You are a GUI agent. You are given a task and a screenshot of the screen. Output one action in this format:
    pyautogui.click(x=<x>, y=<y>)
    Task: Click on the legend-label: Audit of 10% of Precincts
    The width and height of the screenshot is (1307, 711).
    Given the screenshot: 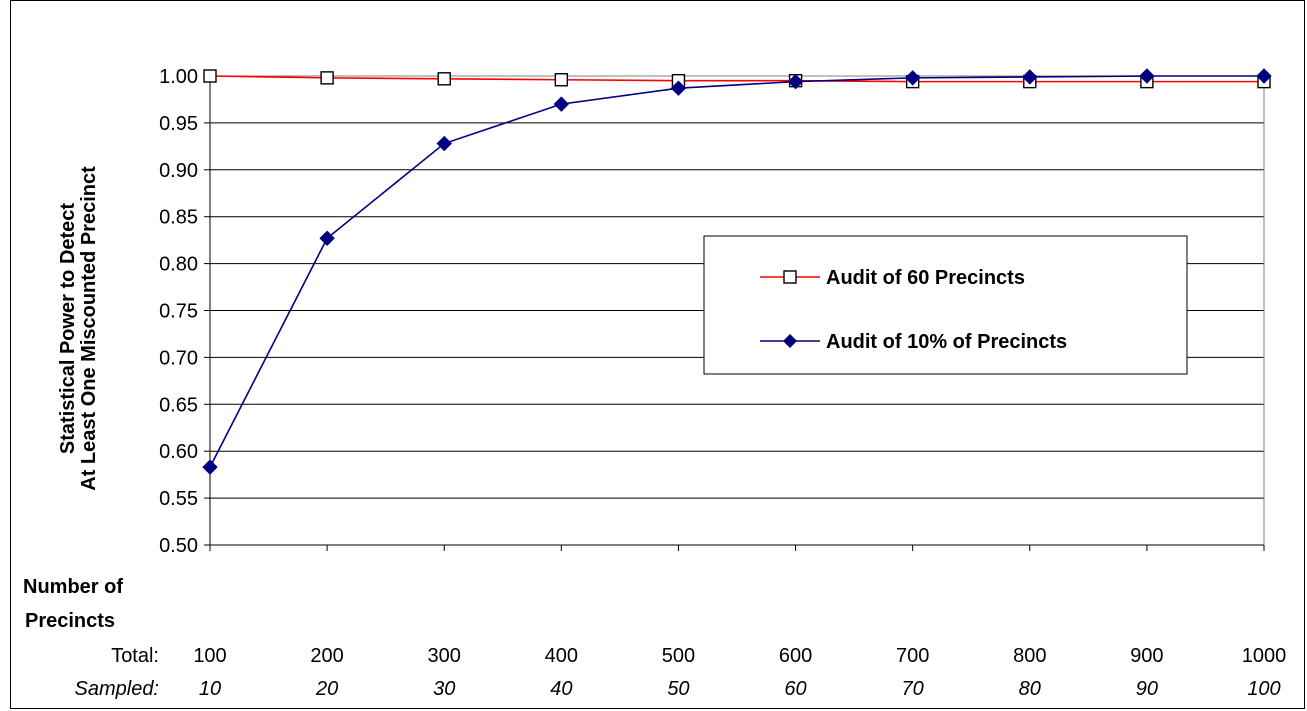 What is the action you would take?
    pyautogui.click(x=946, y=342)
    